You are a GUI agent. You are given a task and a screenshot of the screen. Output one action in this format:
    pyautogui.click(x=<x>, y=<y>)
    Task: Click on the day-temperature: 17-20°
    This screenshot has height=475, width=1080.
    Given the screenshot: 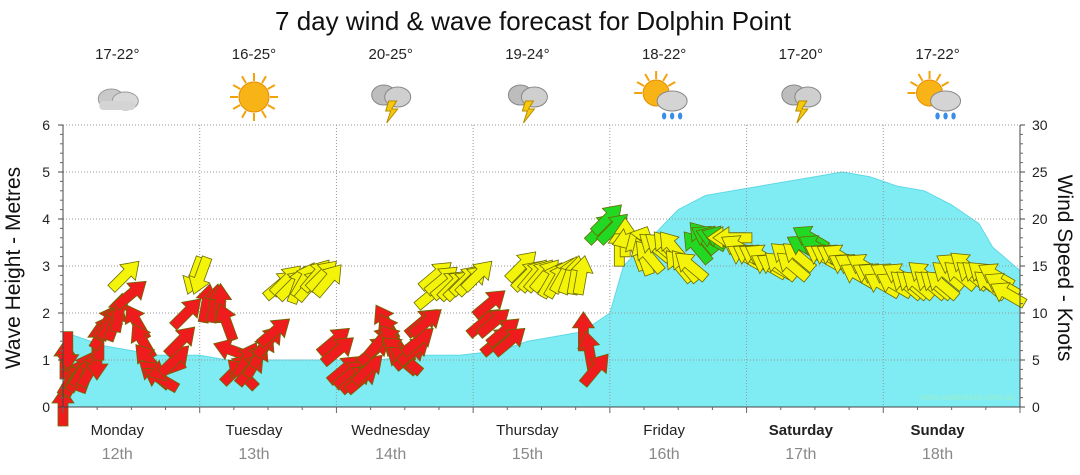 What is the action you would take?
    pyautogui.click(x=801, y=54)
    